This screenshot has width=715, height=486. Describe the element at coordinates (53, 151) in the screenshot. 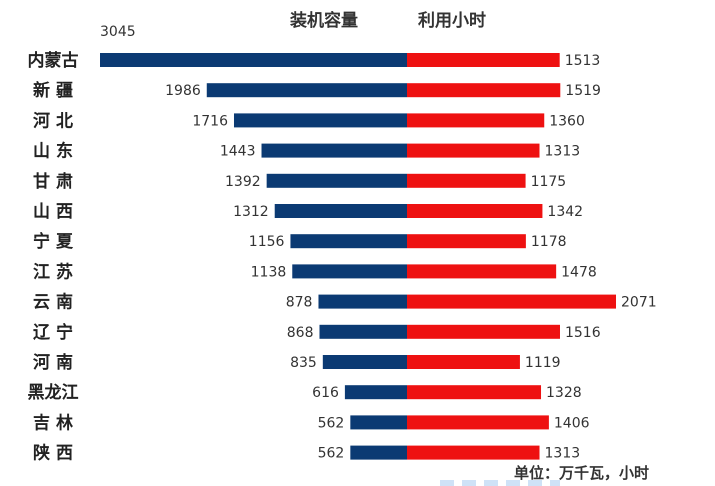

I see `category-label: 山 东` at that location.